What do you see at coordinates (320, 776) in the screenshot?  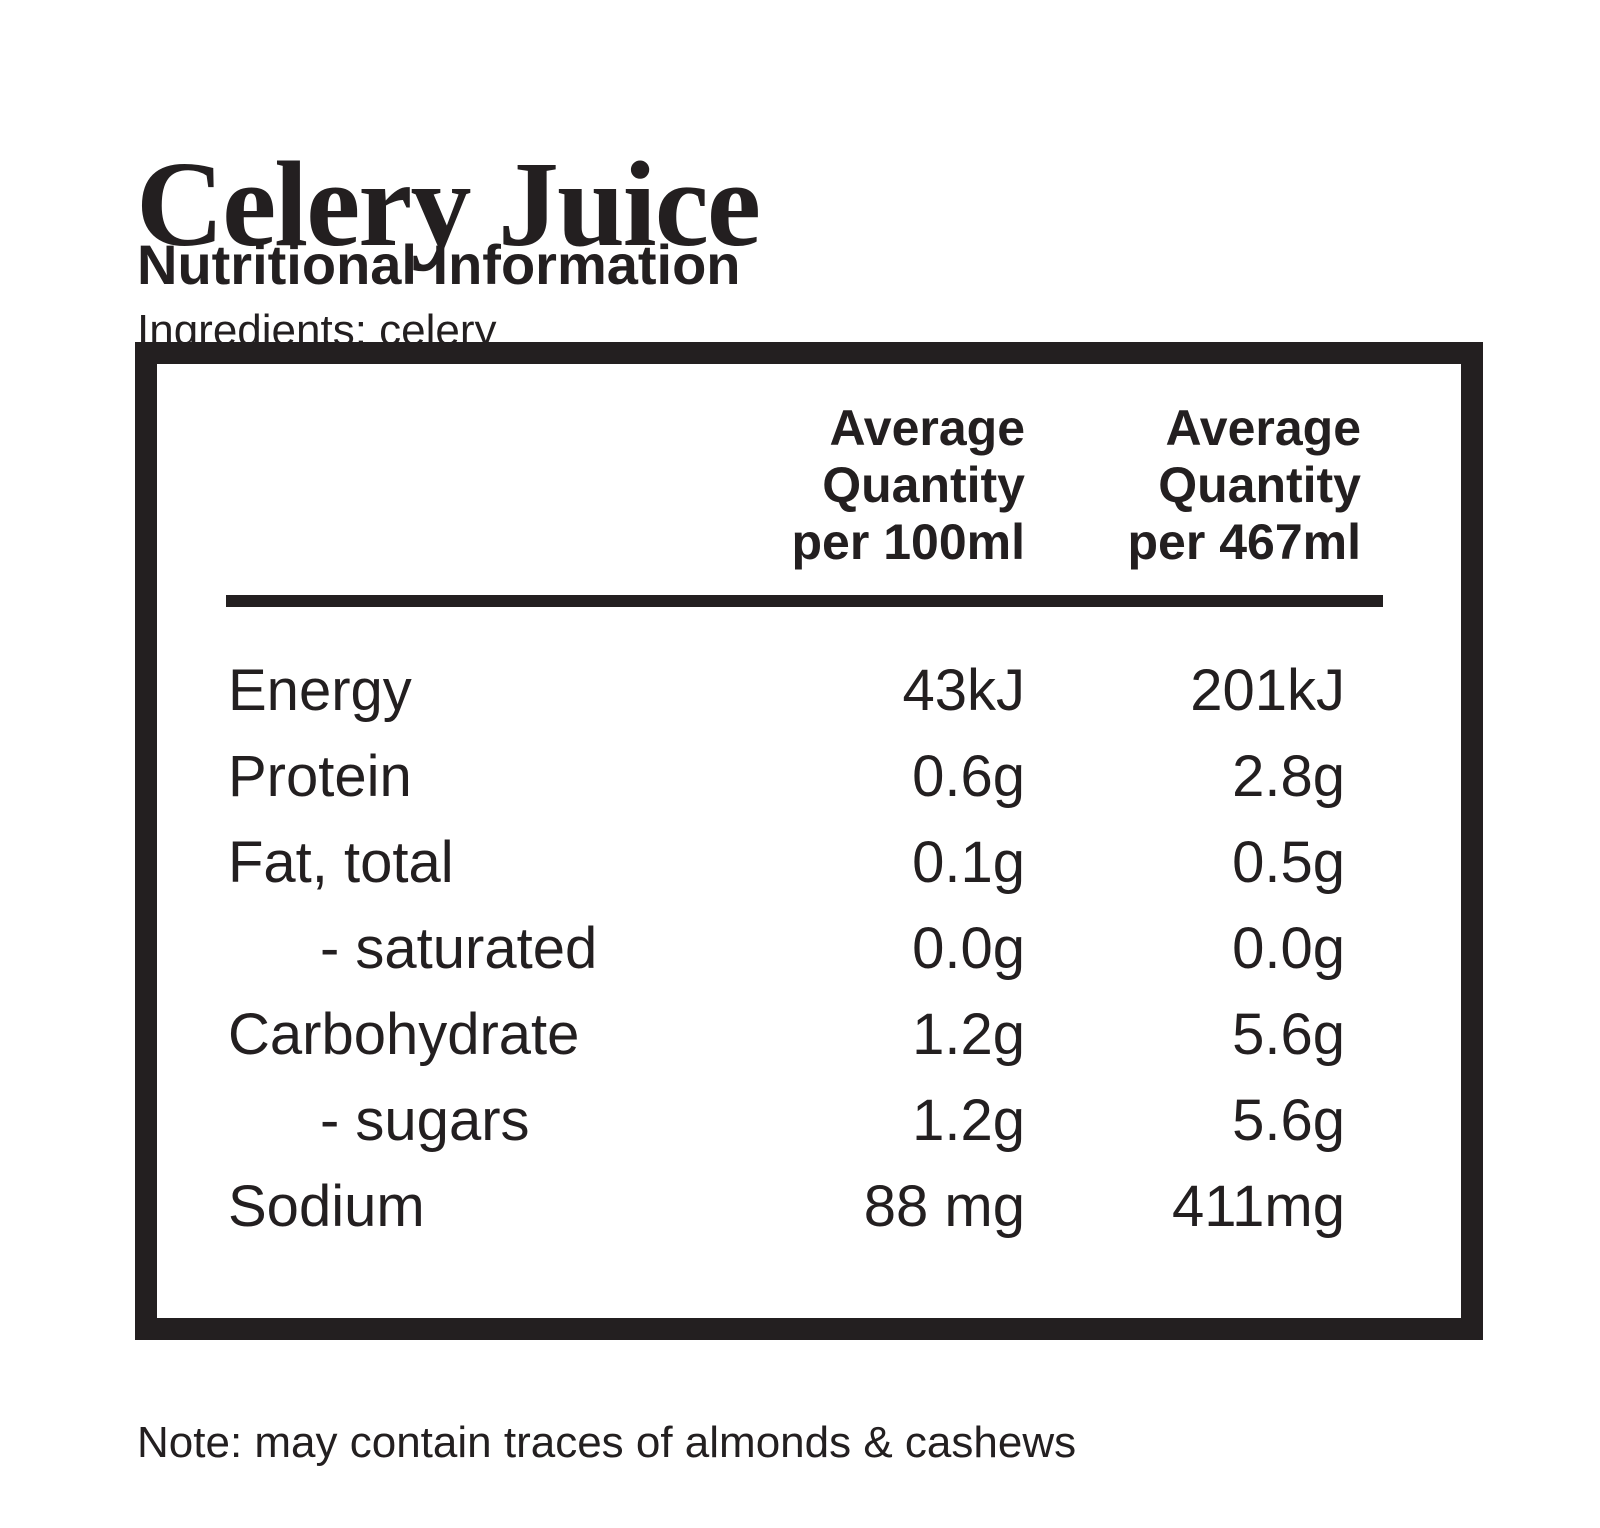 I see `nutrient-label: Protein` at bounding box center [320, 776].